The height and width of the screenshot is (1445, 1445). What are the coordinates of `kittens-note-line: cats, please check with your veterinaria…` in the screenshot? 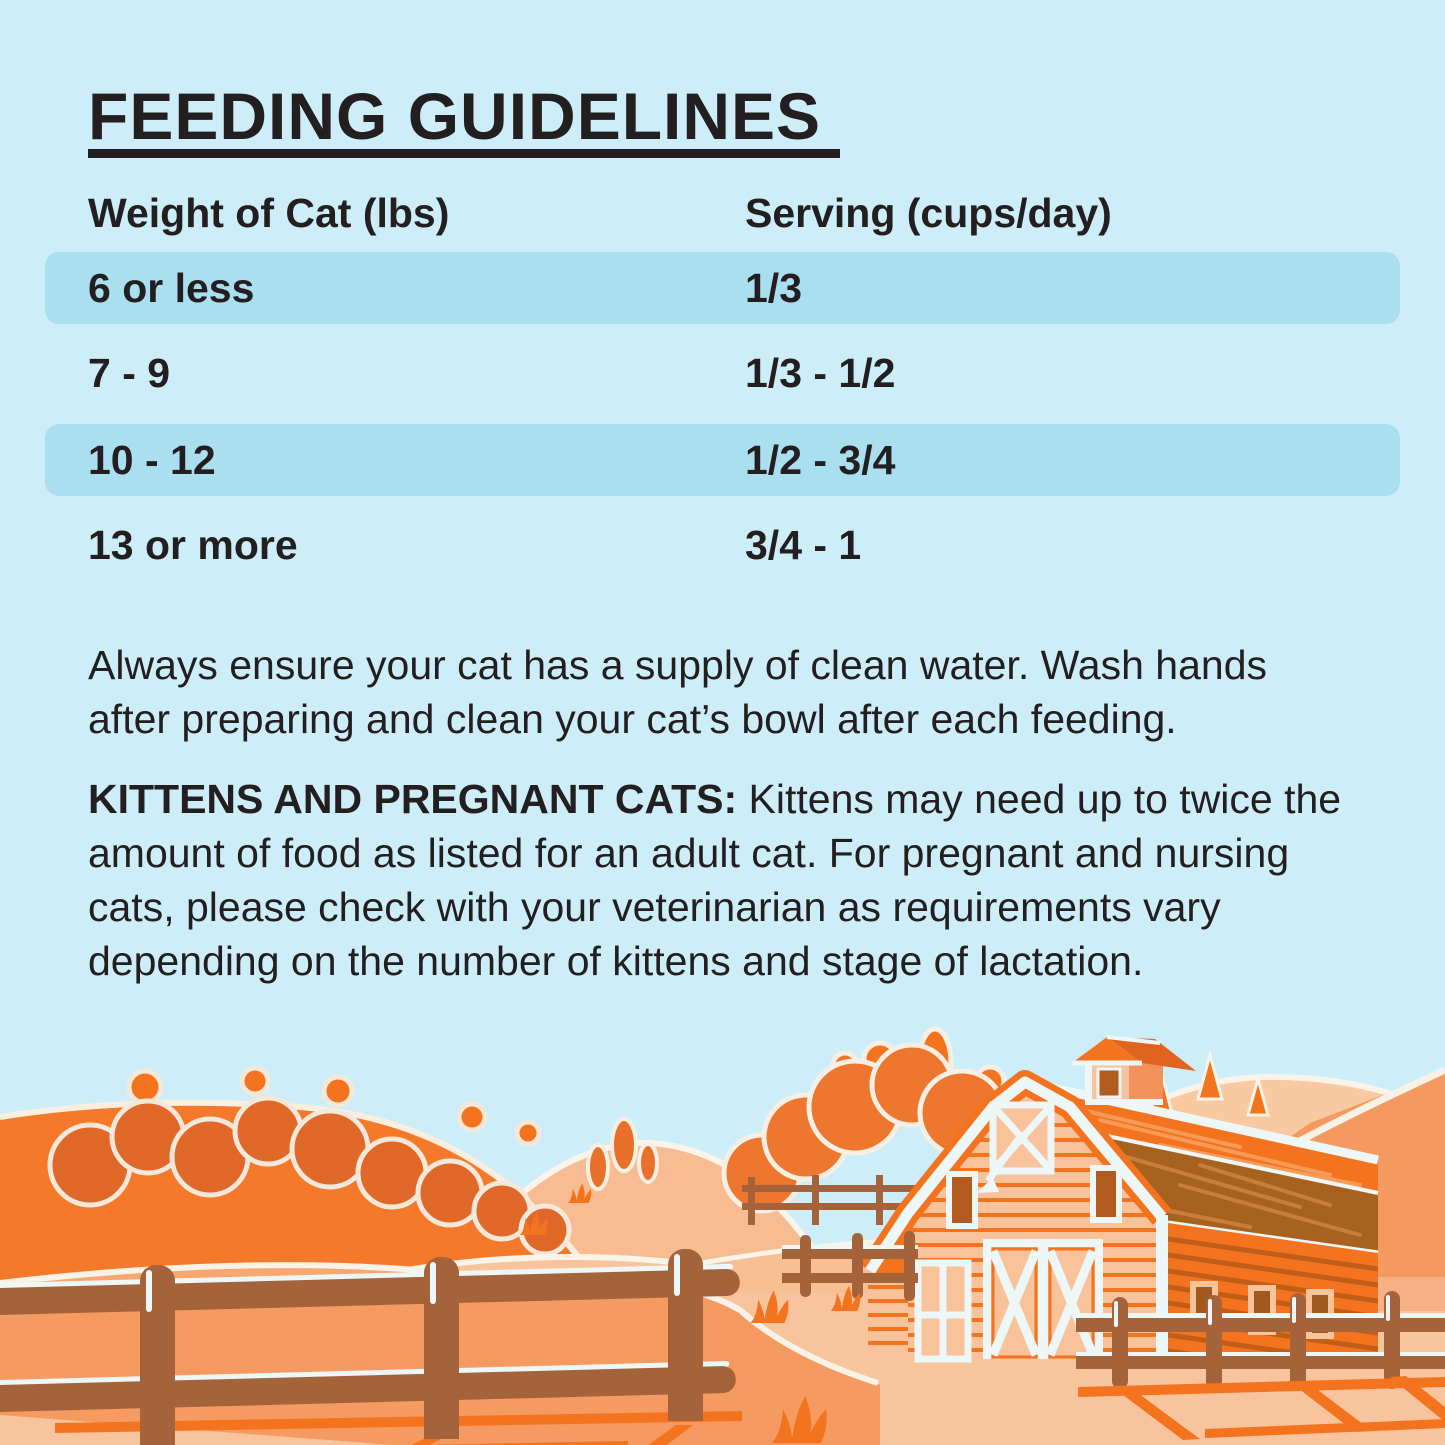 It's located at (654, 907).